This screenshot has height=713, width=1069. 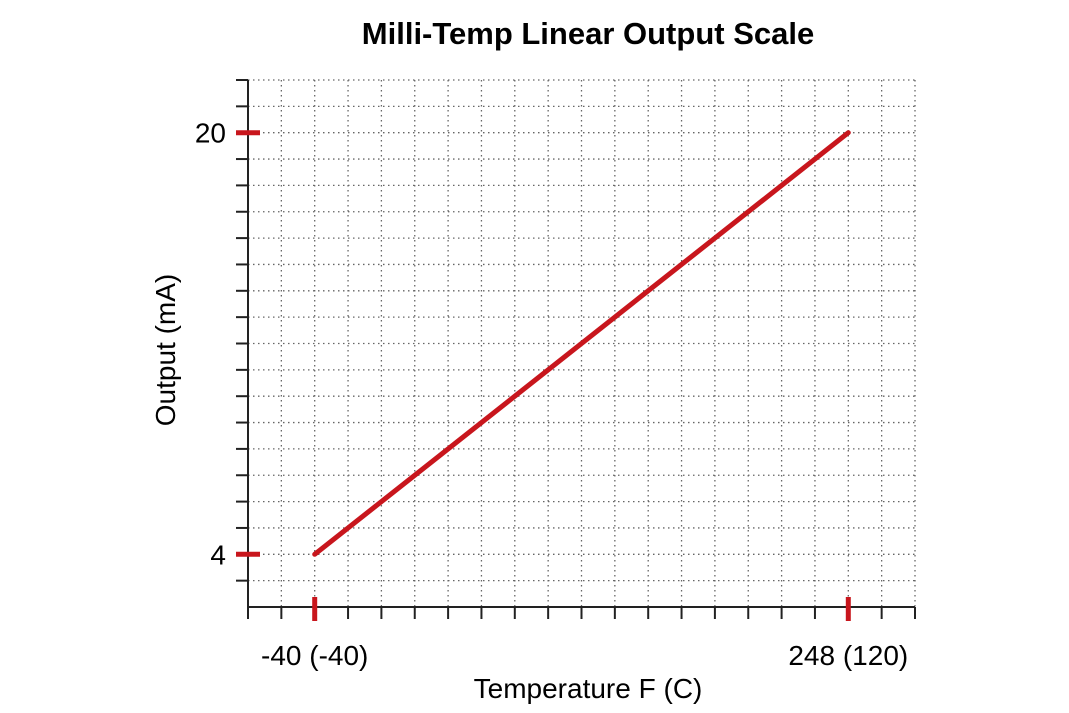 What do you see at coordinates (218, 554) in the screenshot?
I see `y-tick-label: 4` at bounding box center [218, 554].